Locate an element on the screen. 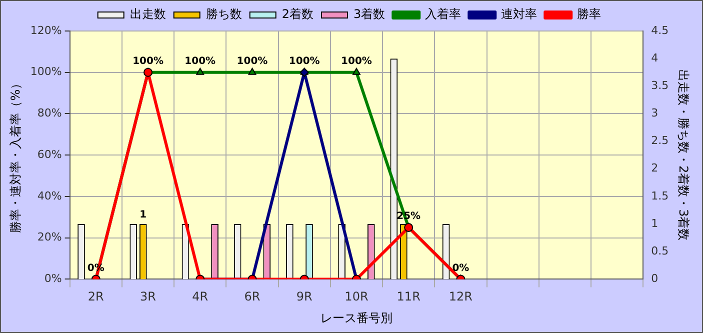  x-tick-label: 12R is located at coordinates (460, 297).